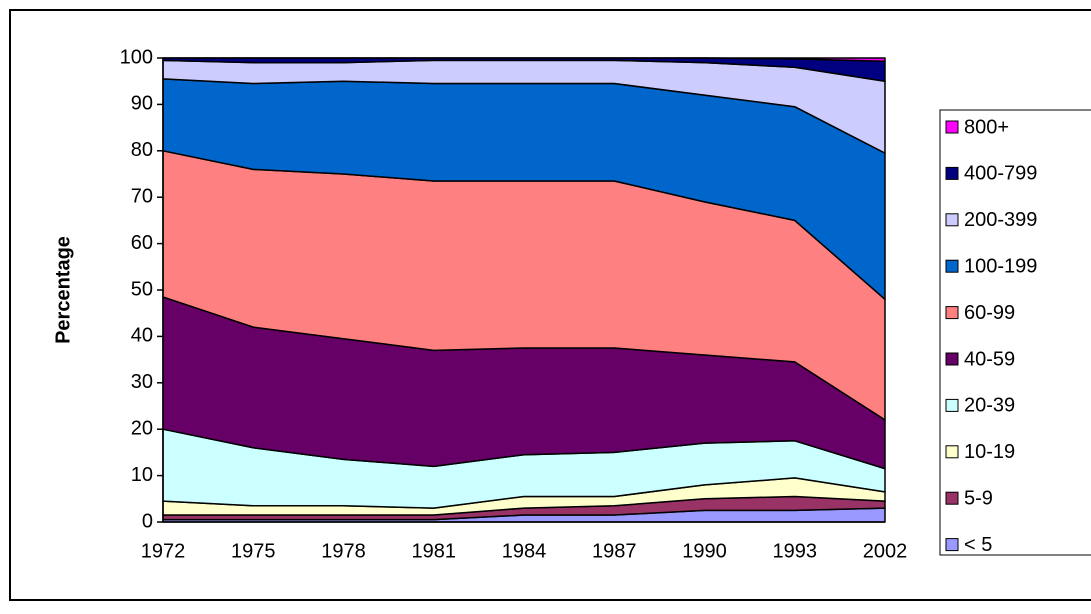 This screenshot has width=1091, height=614. Describe the element at coordinates (989, 452) in the screenshot. I see `legend-label: 10-19` at that location.